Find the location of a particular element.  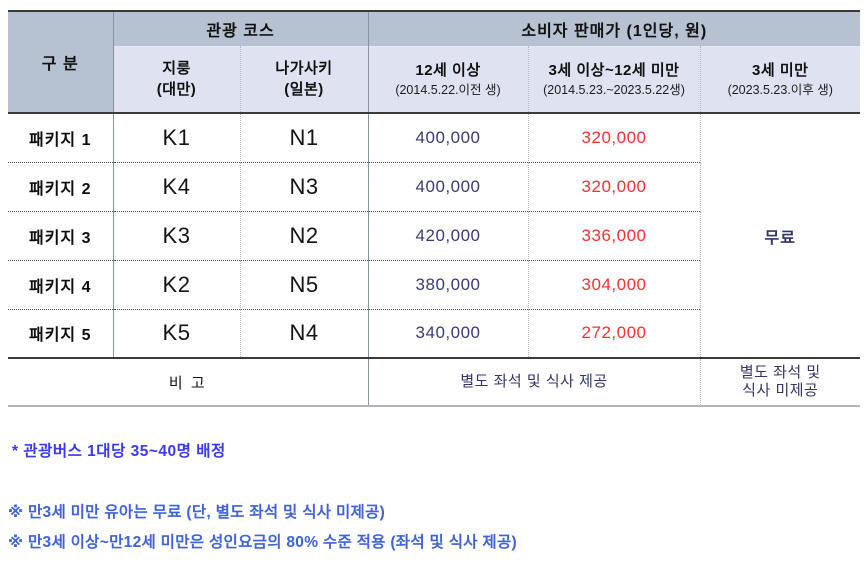

header-age-child: 3세 이상~12세 미만 (2014.5.23.~2023.5.22생) is located at coordinates (614, 79).